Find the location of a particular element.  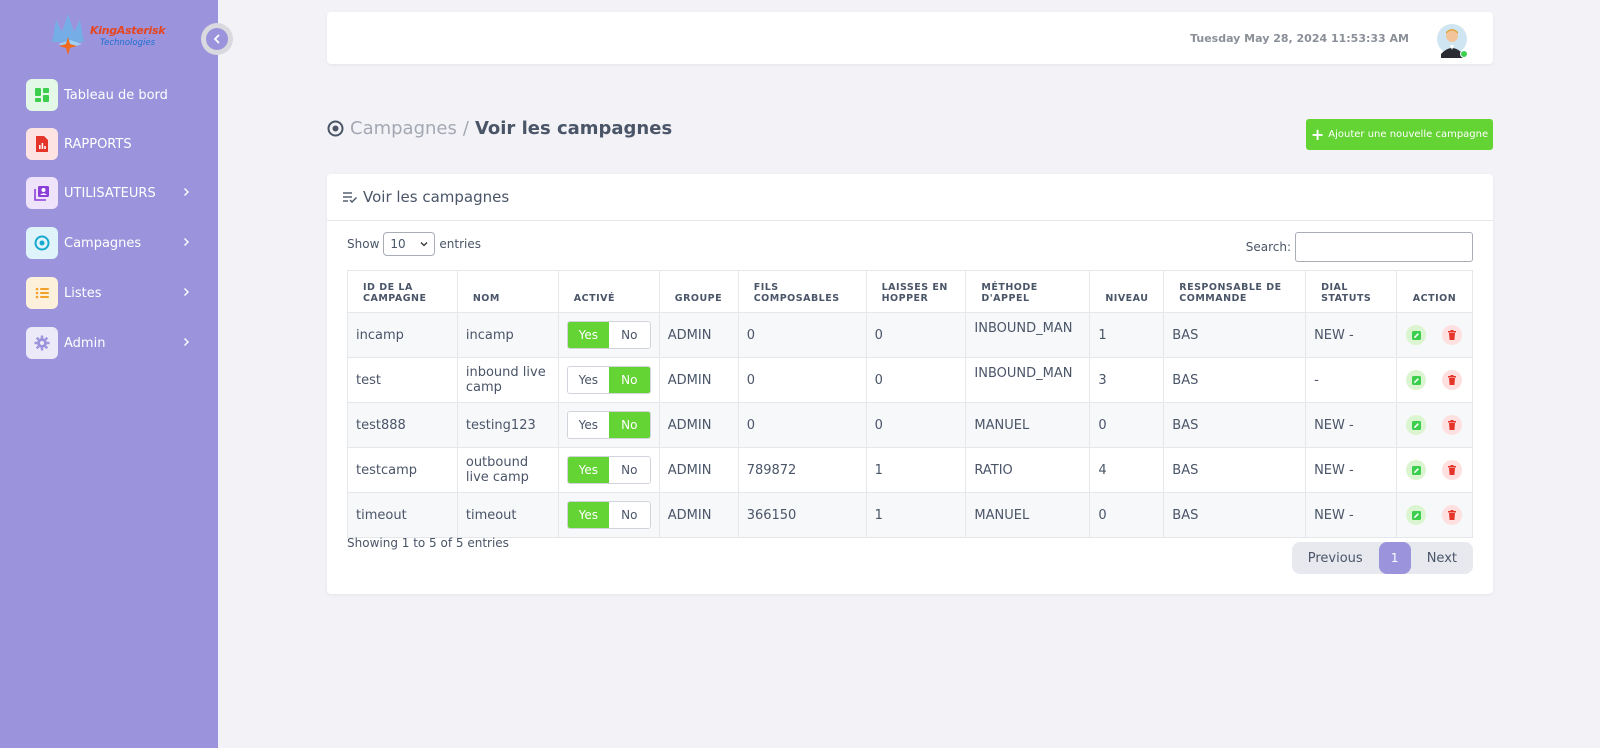

show-label: Show is located at coordinates (363, 244).